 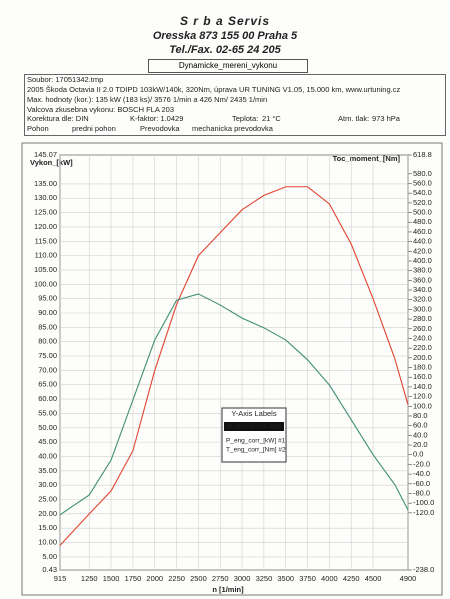 I want to click on y-tick-label: 125.00, so click(x=45, y=212).